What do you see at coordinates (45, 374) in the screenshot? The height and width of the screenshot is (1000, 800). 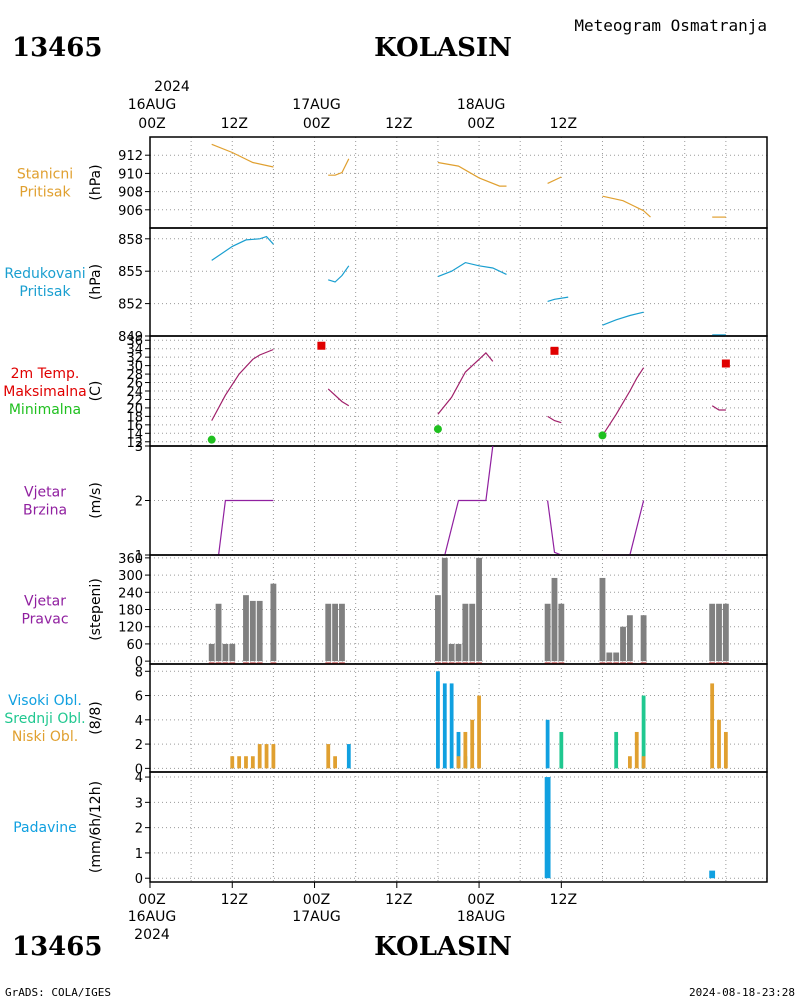 I see `panel-label: 2m Temp.` at bounding box center [45, 374].